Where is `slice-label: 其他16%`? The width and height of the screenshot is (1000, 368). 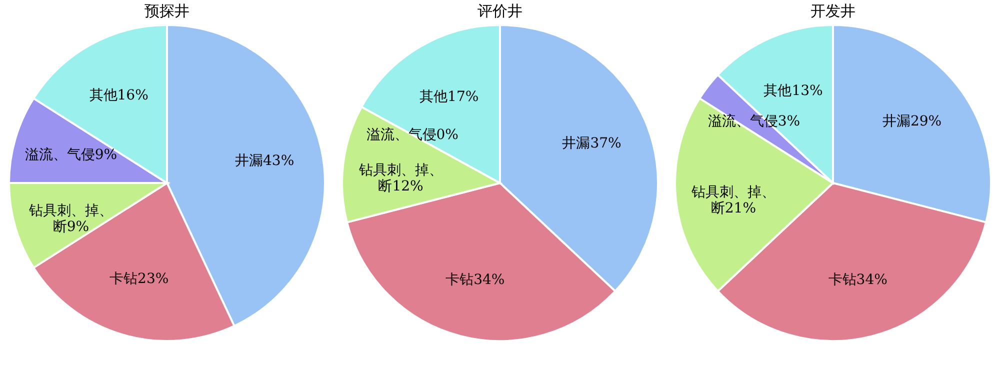
slice-label: 其他16% is located at coordinates (118, 95).